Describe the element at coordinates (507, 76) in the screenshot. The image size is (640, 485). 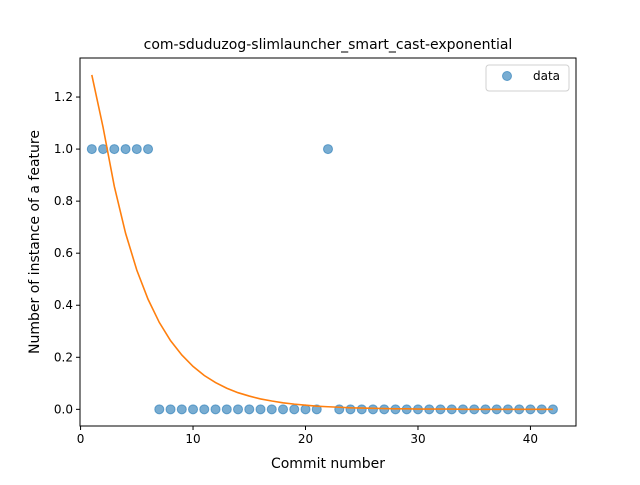
I see `legend-marker-data` at that location.